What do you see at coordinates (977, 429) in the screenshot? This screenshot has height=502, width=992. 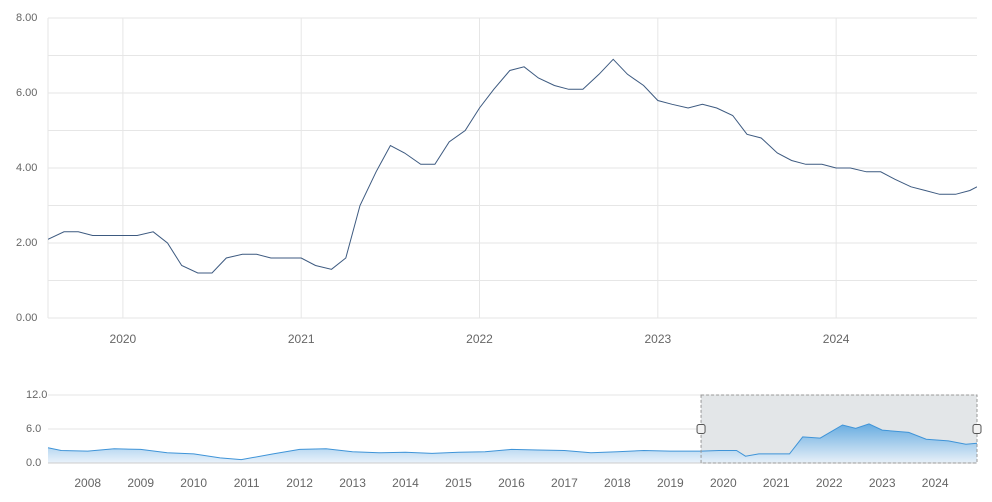 I see `navigator-handle-right` at bounding box center [977, 429].